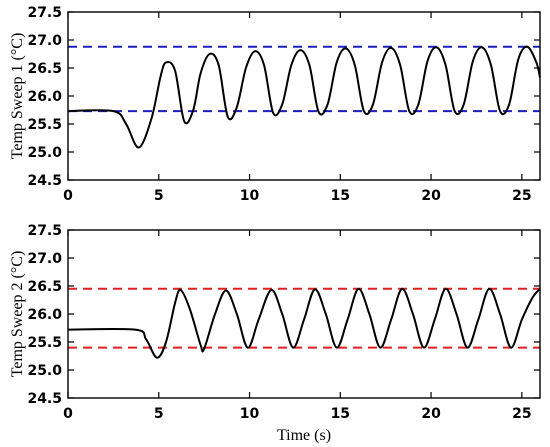  I want to click on x-axis-title: Time (s), so click(304, 435).